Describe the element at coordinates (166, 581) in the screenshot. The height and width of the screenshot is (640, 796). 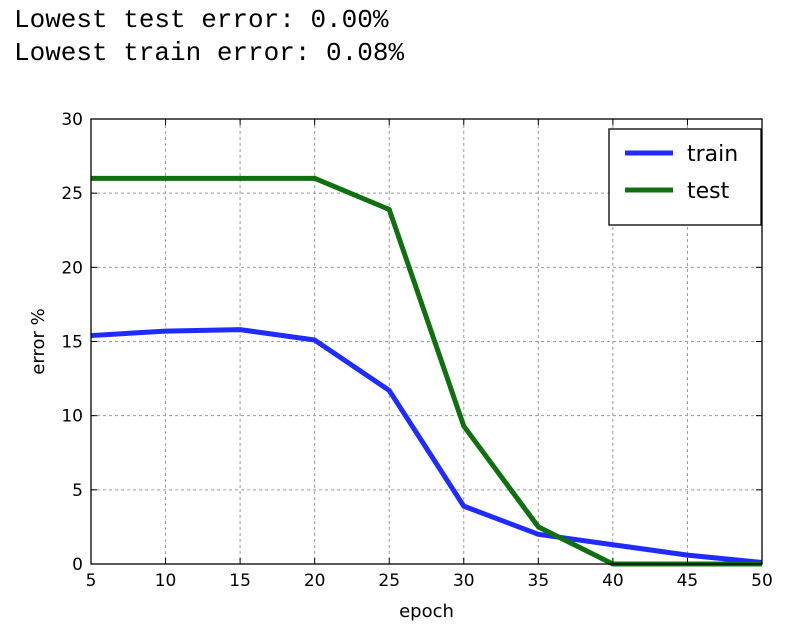
I see `x-tick-label: 10` at that location.